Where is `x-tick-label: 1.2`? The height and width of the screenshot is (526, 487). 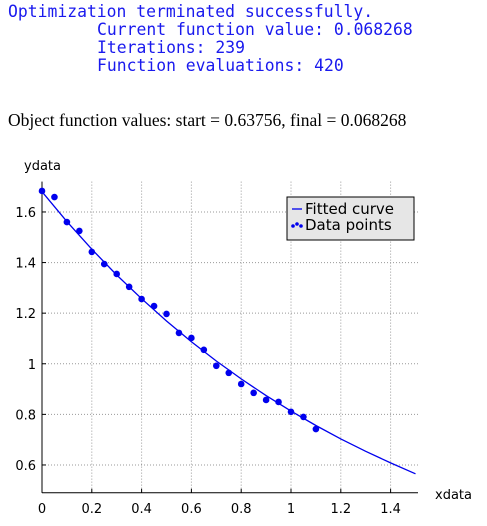 x-tick-label: 1.2 is located at coordinates (340, 509).